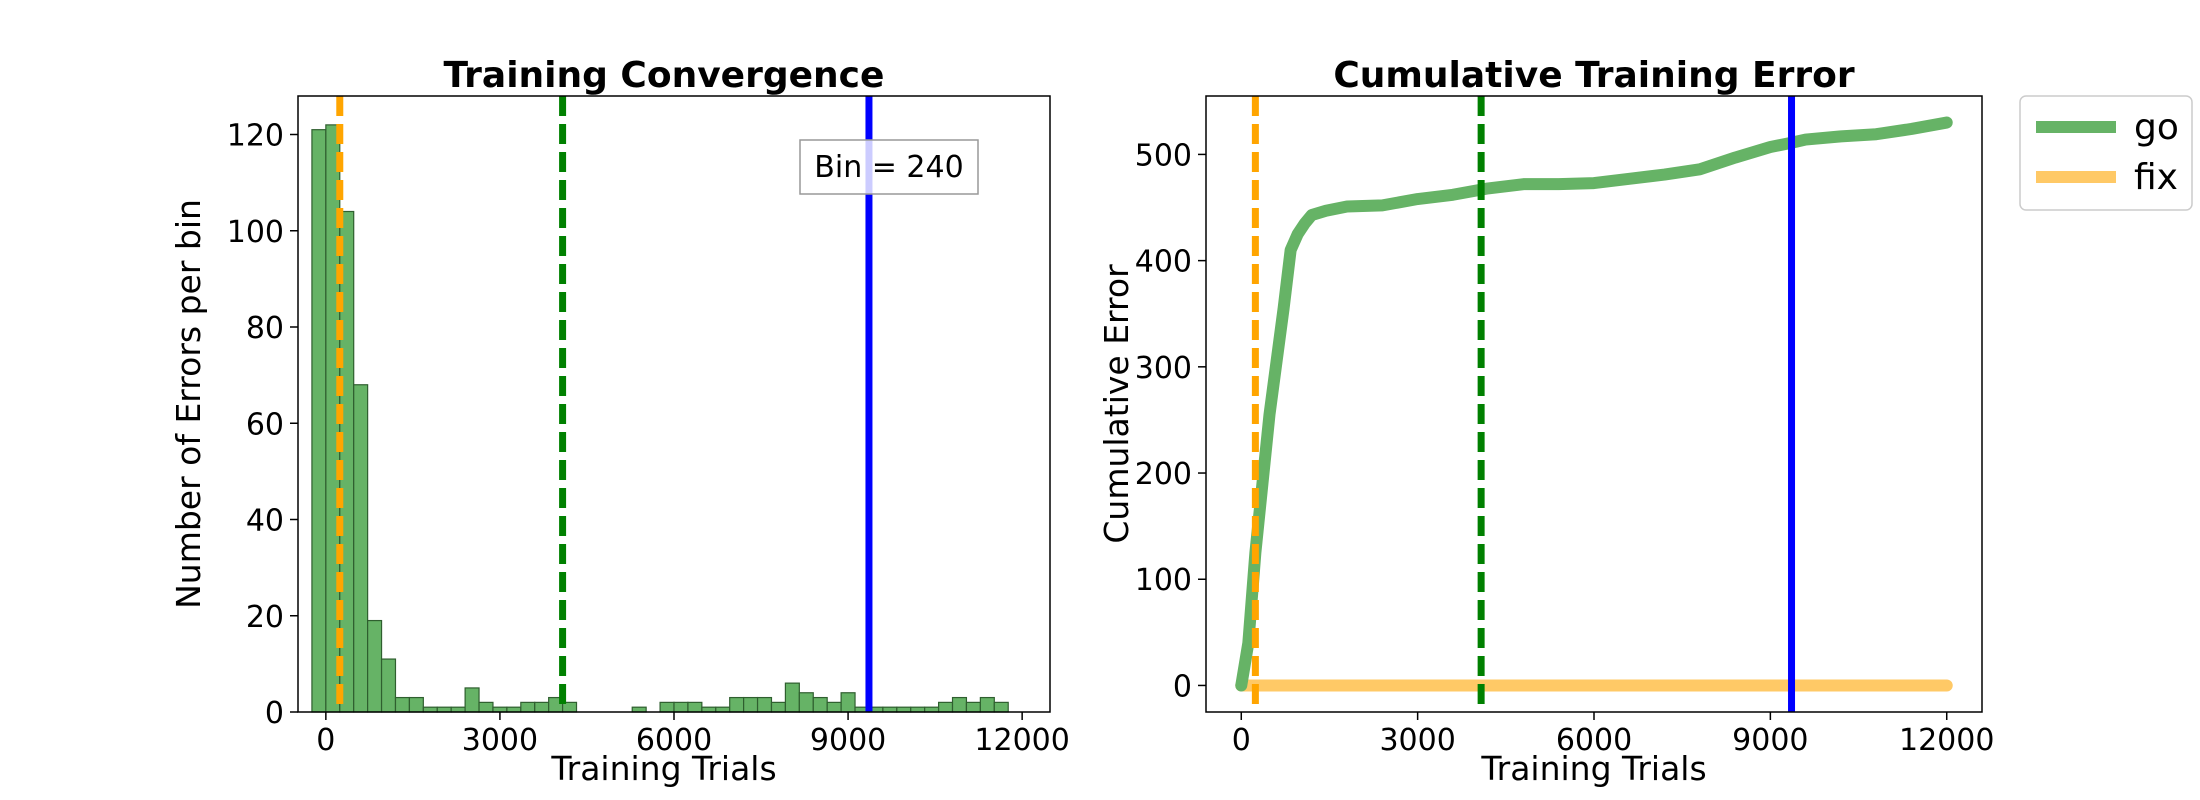  What do you see at coordinates (2156, 127) in the screenshot?
I see `legend-go-label: go` at bounding box center [2156, 127].